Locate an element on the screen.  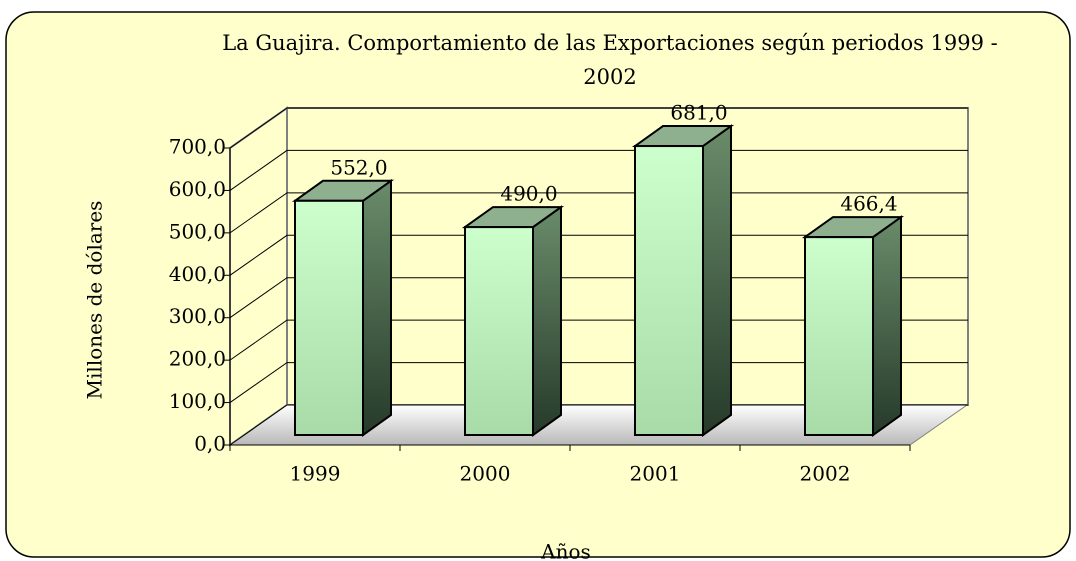
x-axis-label: Años is located at coordinates (565, 550).